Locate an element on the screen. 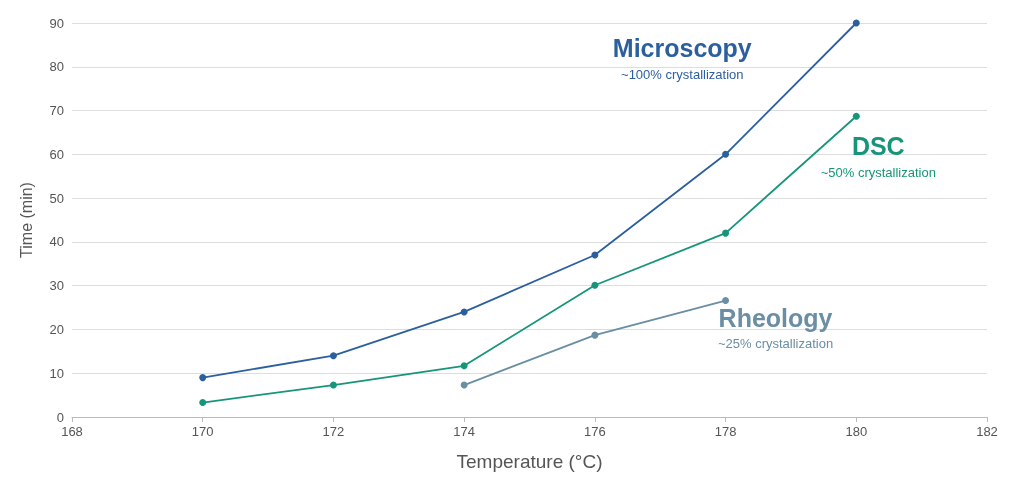 The width and height of the screenshot is (1025, 485). y-tick-label: 50 is located at coordinates (56, 198).